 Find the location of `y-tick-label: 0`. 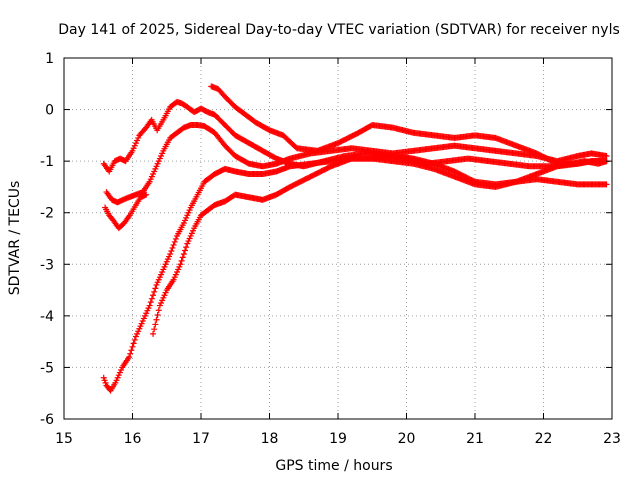

y-tick-label: 0 is located at coordinates (49, 111).